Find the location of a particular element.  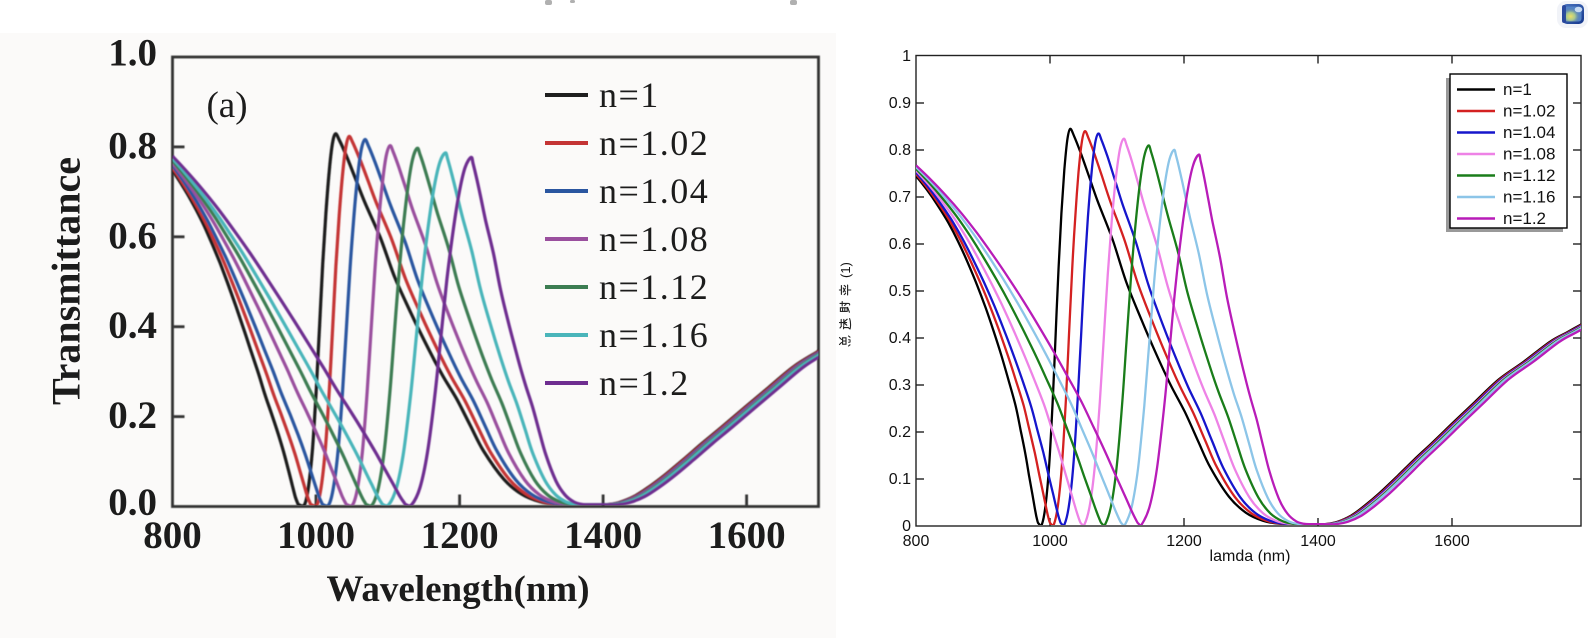

svg-text: 0.1 is located at coordinates (900, 479).